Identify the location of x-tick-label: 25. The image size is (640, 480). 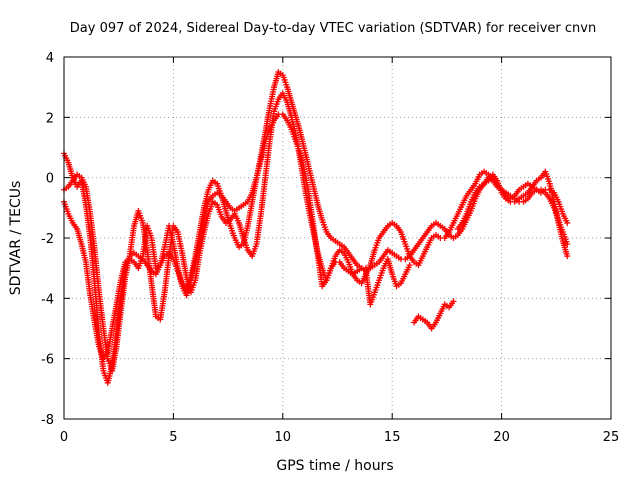
(611, 437).